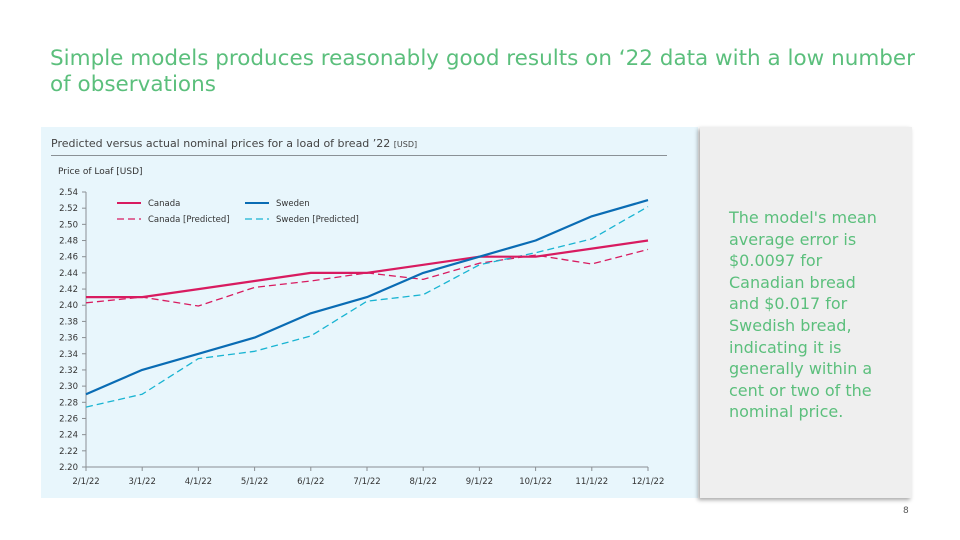  I want to click on x-tick-label: 6/1/22, so click(310, 482).